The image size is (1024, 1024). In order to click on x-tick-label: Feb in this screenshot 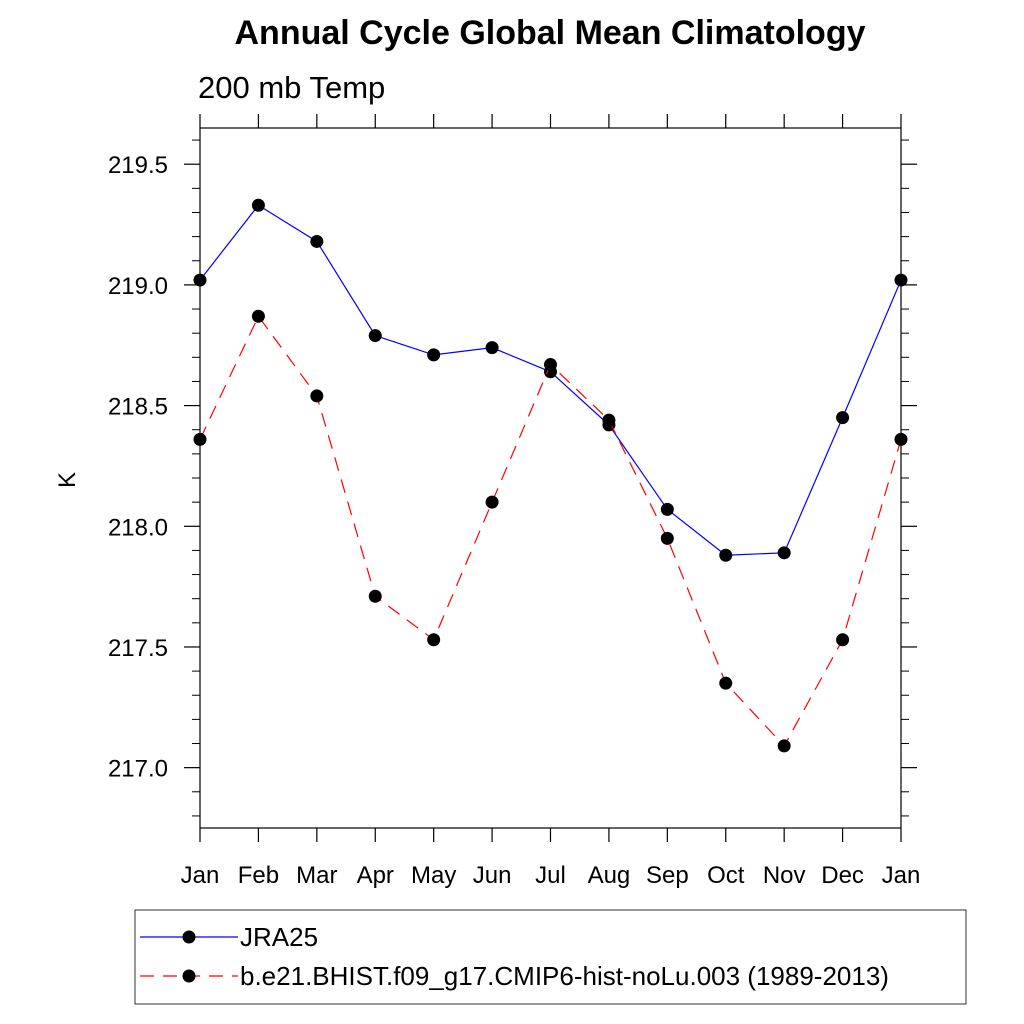, I will do `click(258, 875)`.